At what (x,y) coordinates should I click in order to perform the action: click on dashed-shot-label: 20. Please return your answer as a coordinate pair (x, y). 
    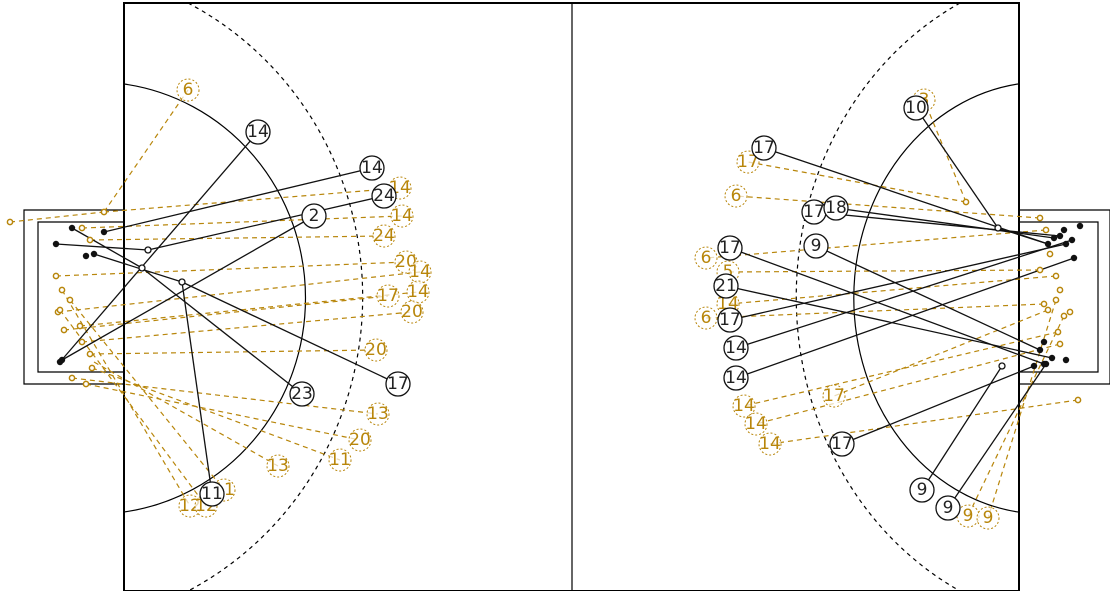
    Looking at the image, I should click on (412, 312).